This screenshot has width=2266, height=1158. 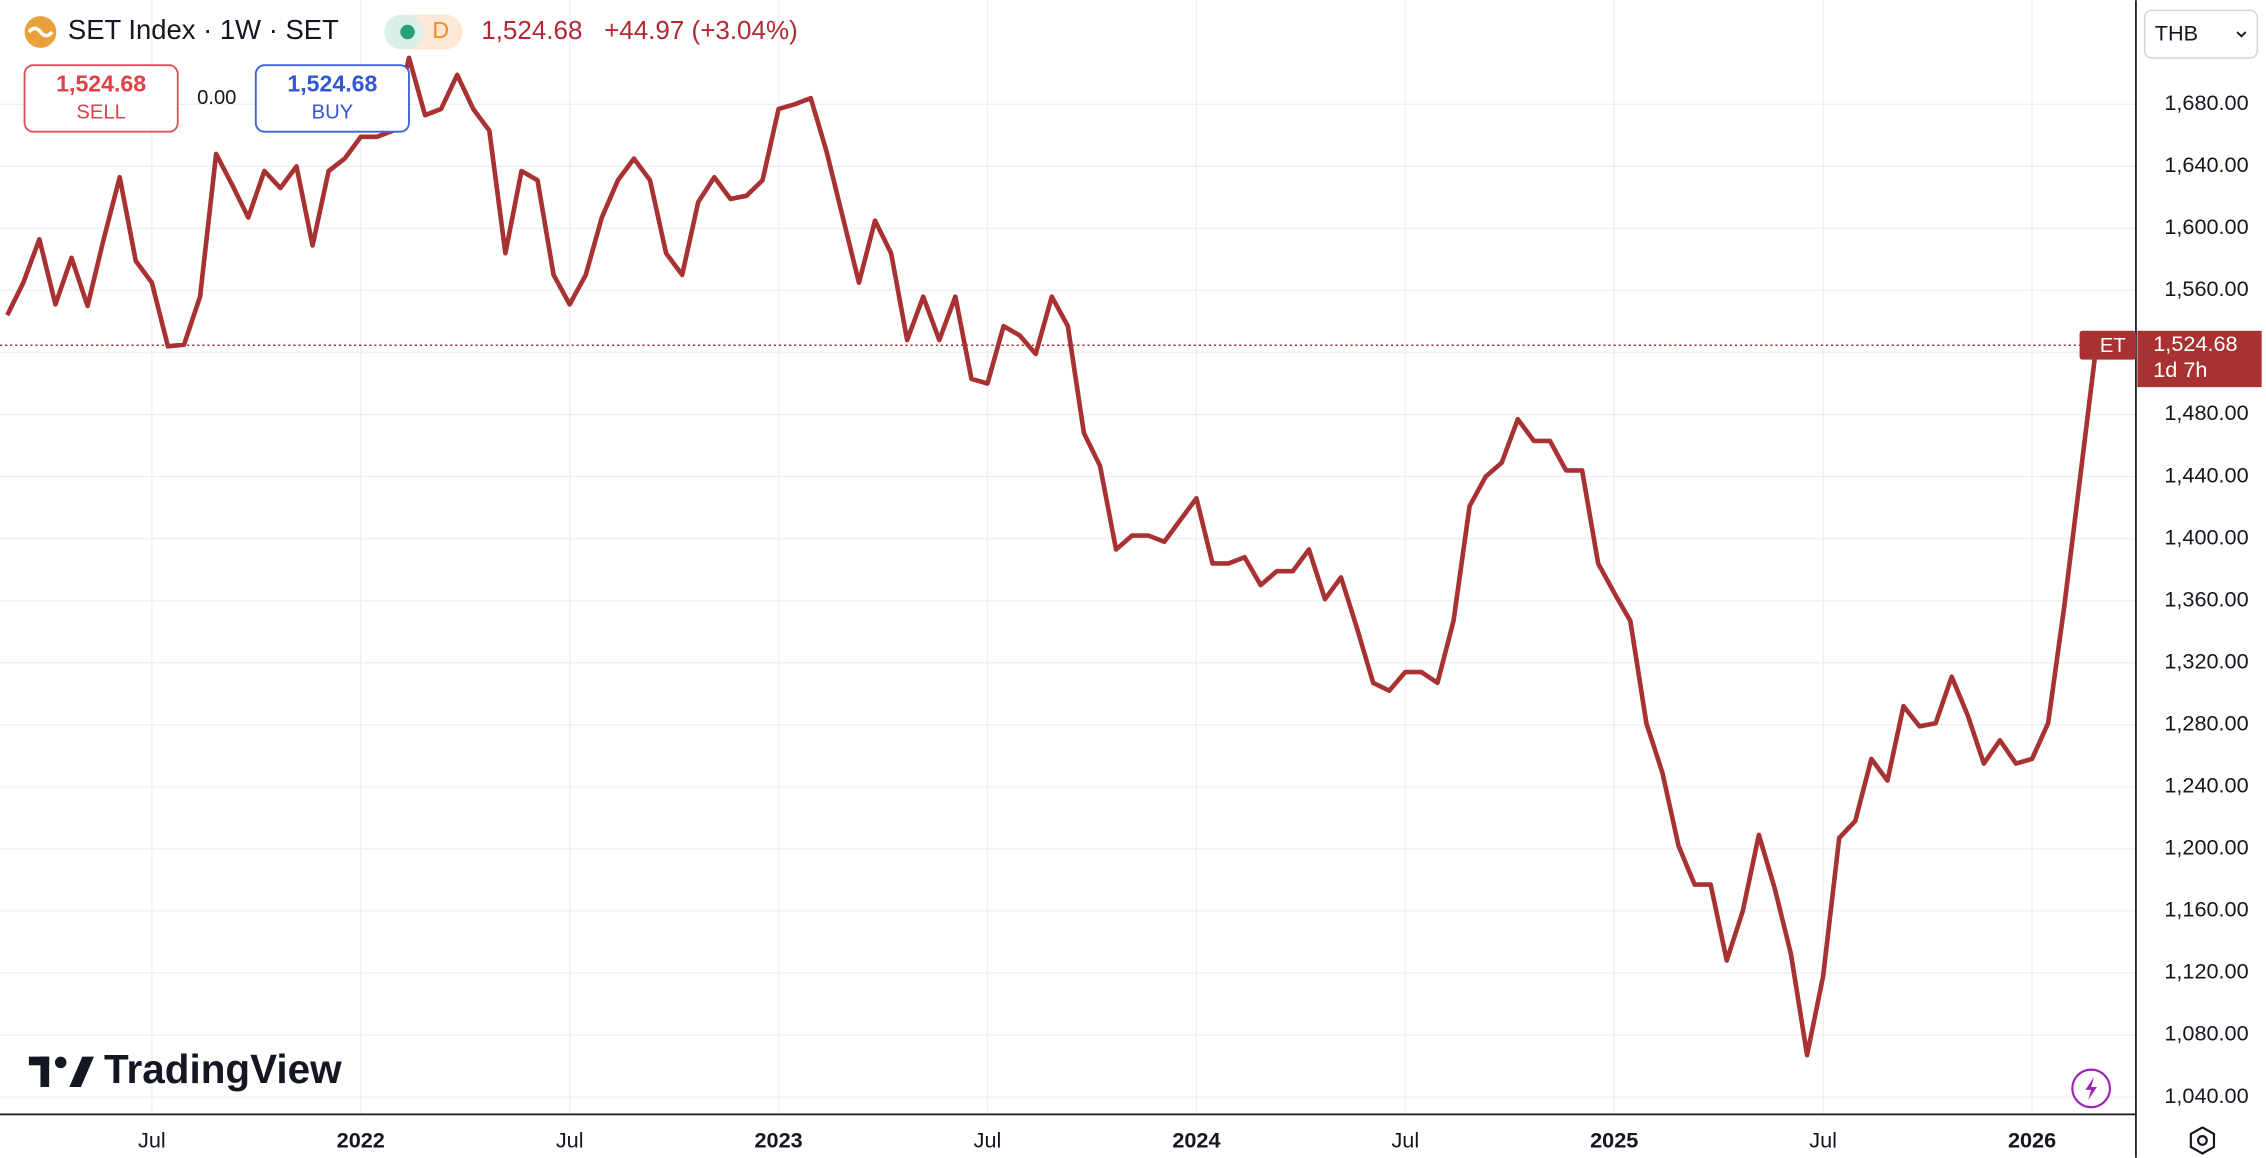 What do you see at coordinates (701, 30) in the screenshot?
I see `header-change: +44.97 (+3.04%)` at bounding box center [701, 30].